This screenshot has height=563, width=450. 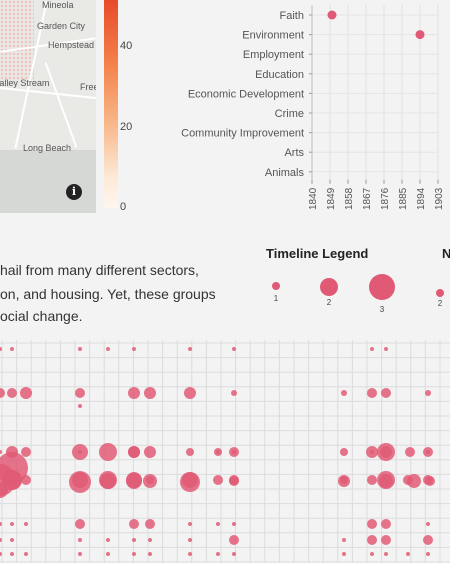 I want to click on timeline-legend: 1 2 3 2, so click(x=358, y=294).